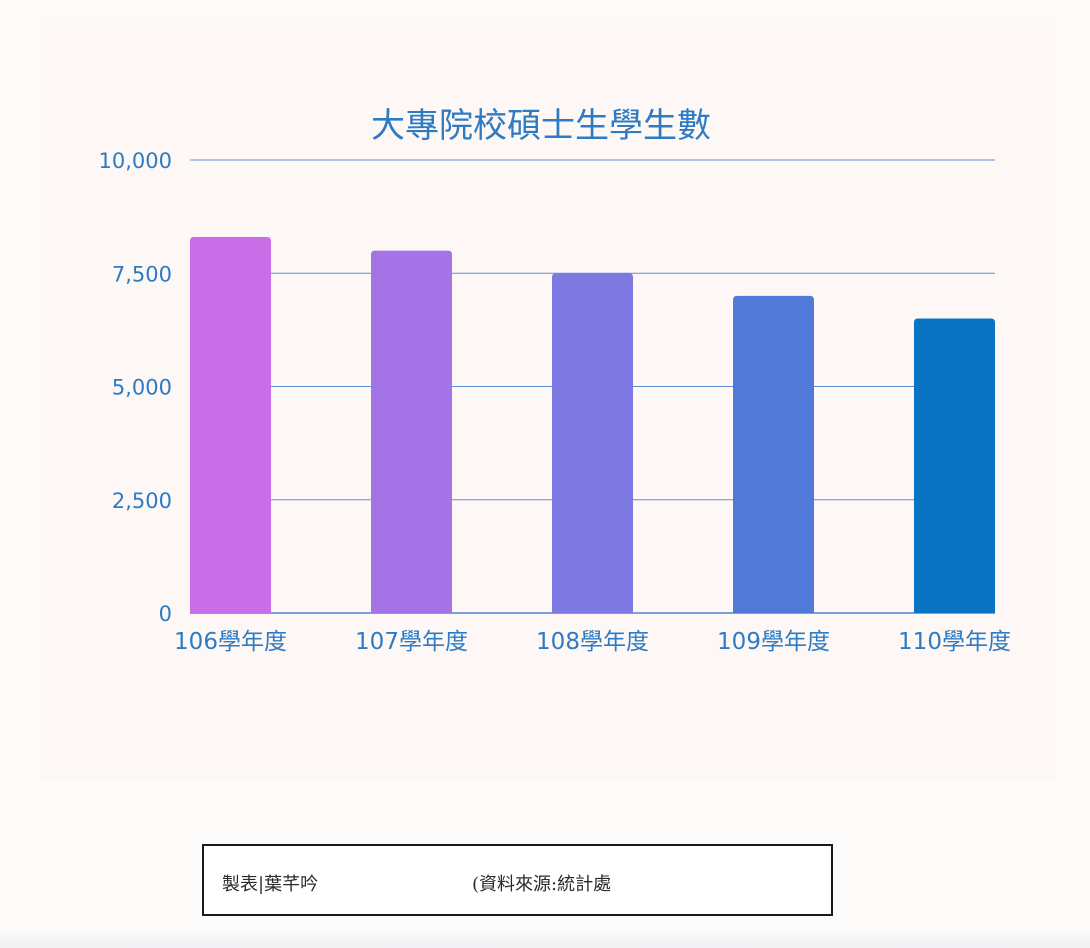  What do you see at coordinates (411, 642) in the screenshot?
I see `x-tick-label: 107學年度` at bounding box center [411, 642].